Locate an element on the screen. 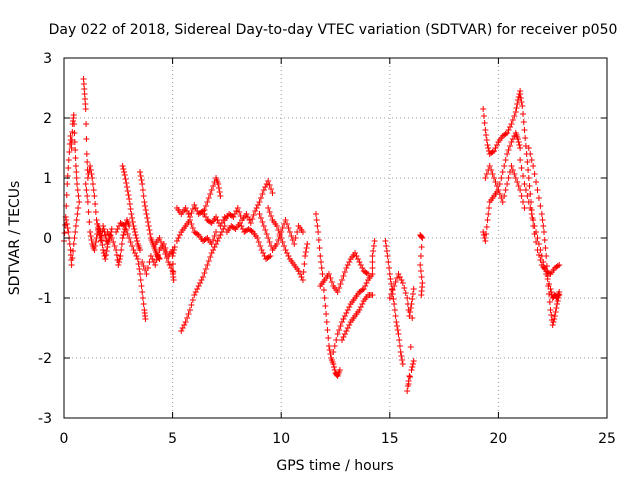  x-axis-label: GPS time / hours is located at coordinates (334, 466).